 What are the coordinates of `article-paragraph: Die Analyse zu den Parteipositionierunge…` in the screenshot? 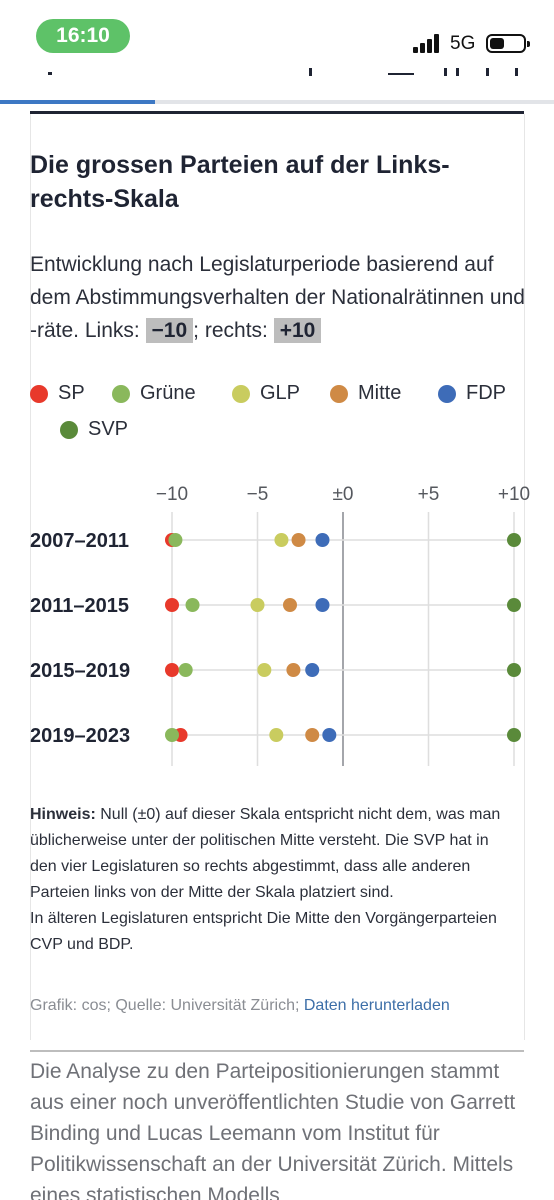 It's located at (273, 1130).